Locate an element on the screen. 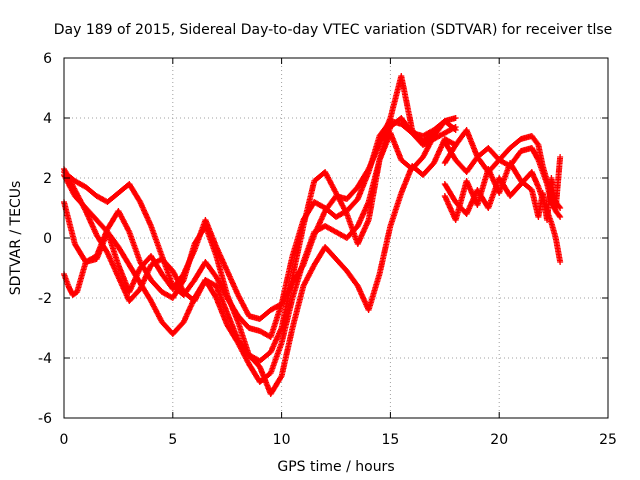 Image resolution: width=640 pixels, height=480 pixels. y-axis-label: SDTVAR / TECUs is located at coordinates (16, 238).